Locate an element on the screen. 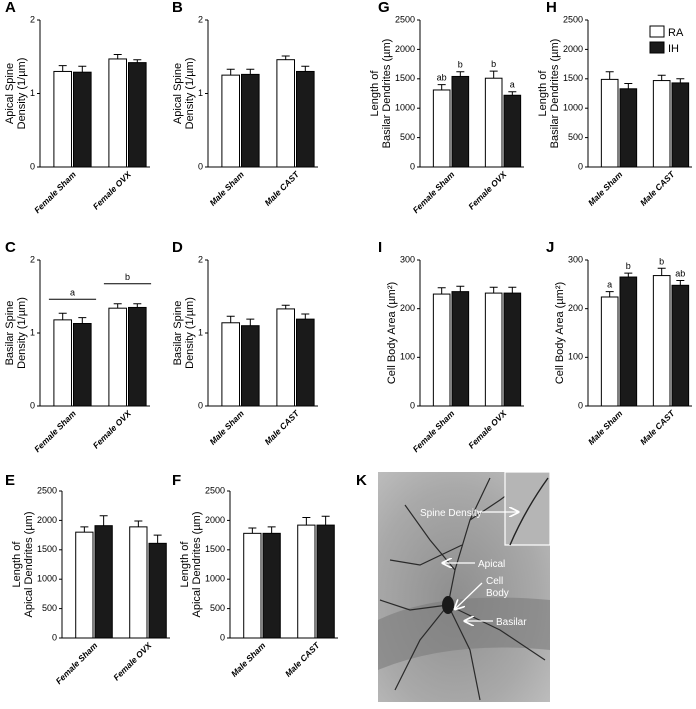  y-tick-label: 300 is located at coordinates (407, 259).